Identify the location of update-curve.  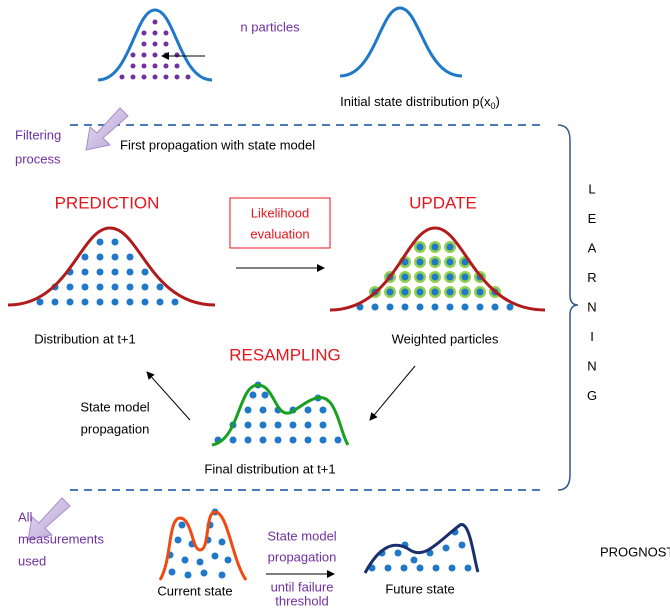
(437, 269).